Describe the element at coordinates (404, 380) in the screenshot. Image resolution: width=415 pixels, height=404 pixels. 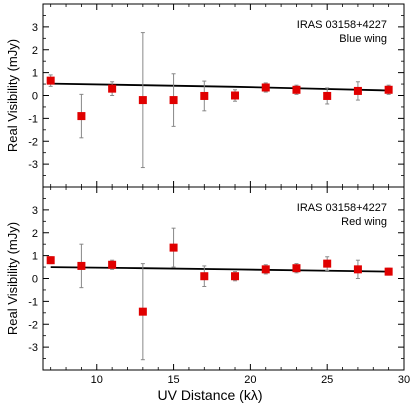
I see `x-tick-label: 30` at that location.